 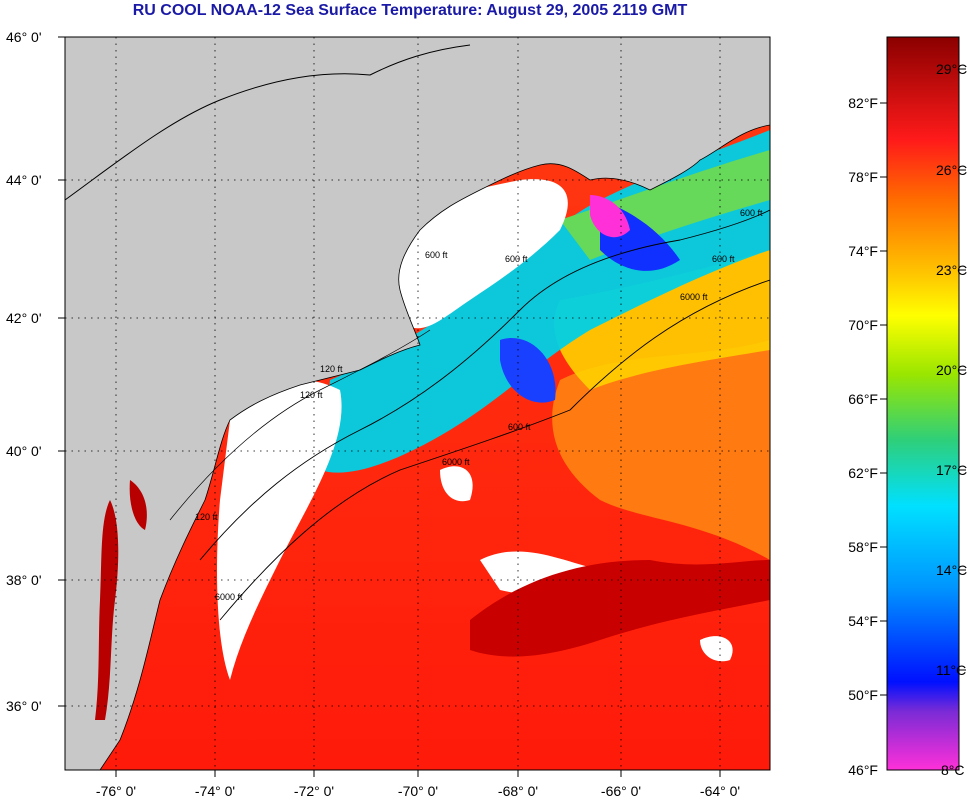 I want to click on longitude-tick-label: -74° 0', so click(x=215, y=791).